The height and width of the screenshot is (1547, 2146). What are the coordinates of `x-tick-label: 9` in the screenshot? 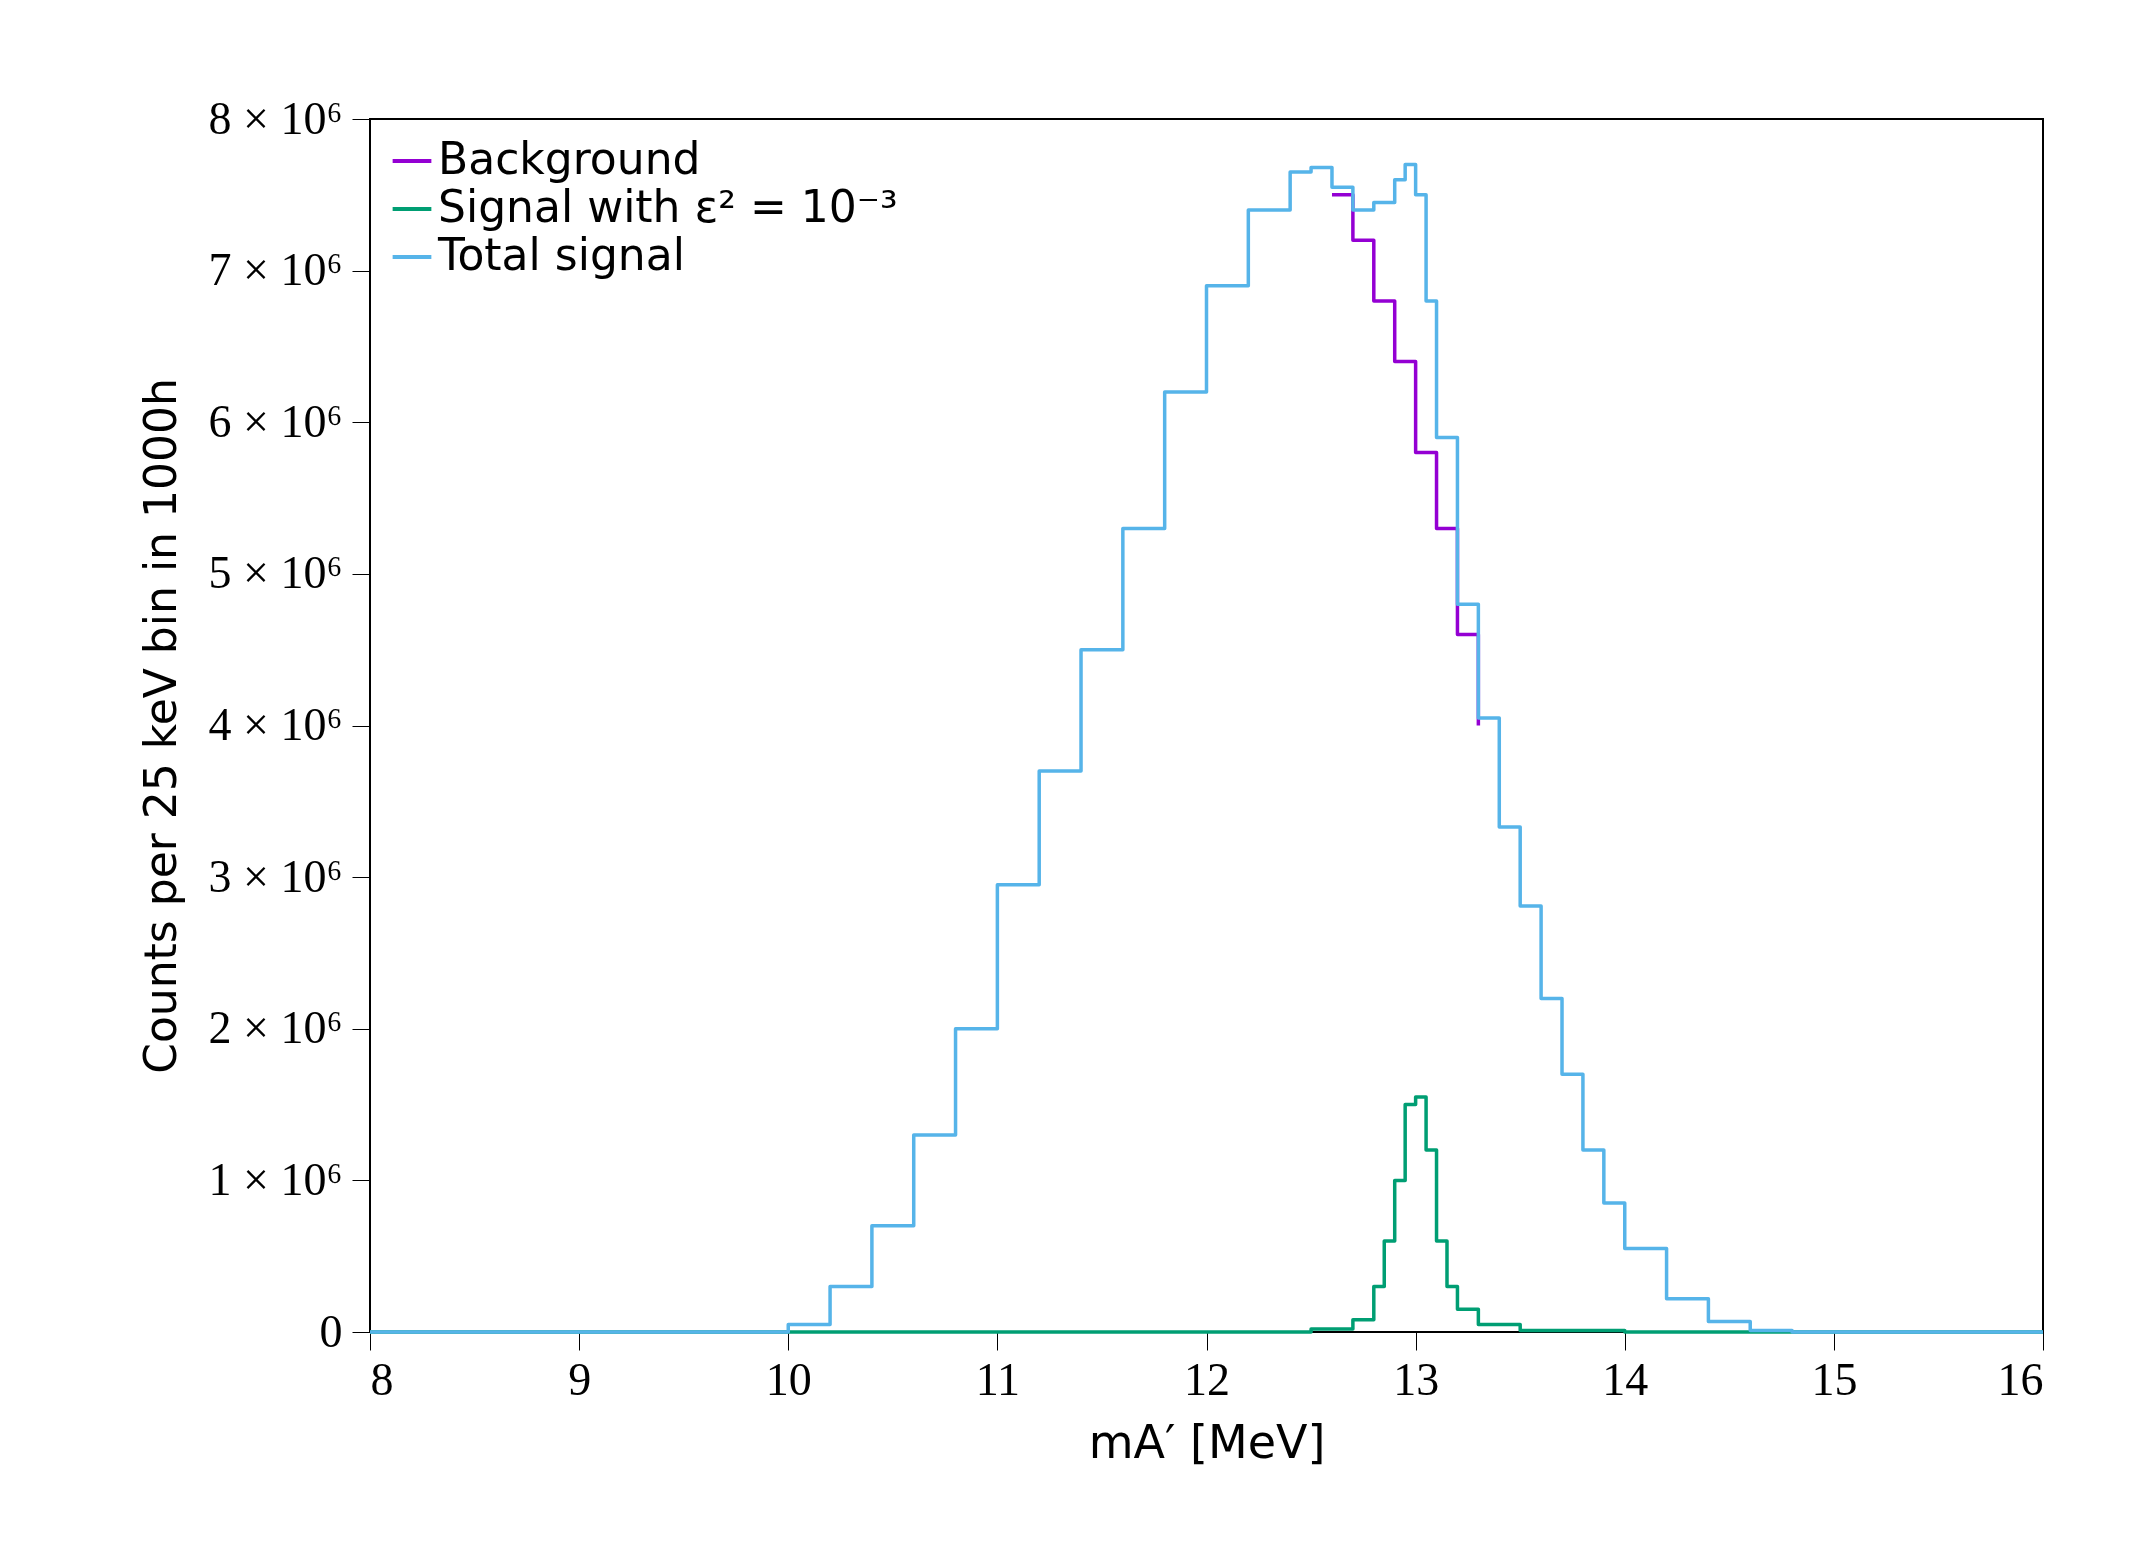 It's located at (580, 1379).